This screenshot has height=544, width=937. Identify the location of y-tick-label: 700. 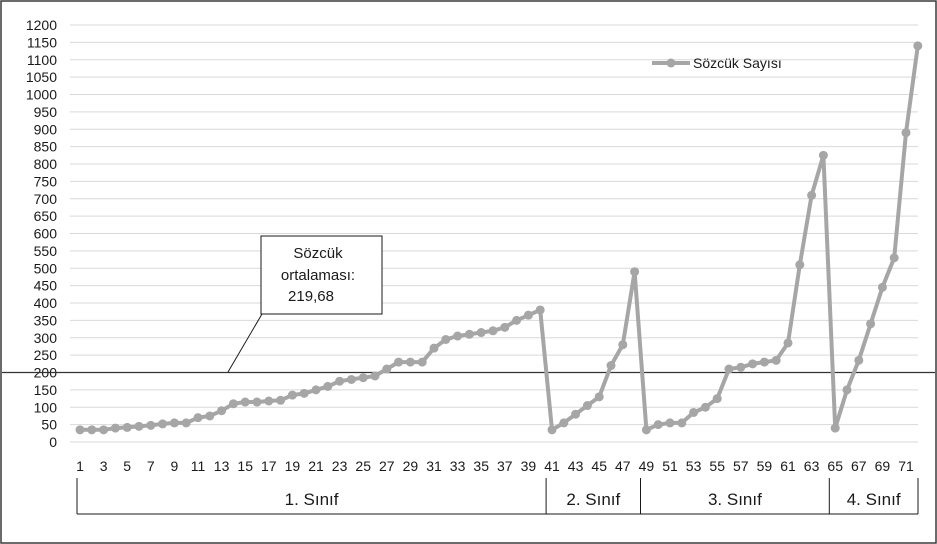
(46, 199).